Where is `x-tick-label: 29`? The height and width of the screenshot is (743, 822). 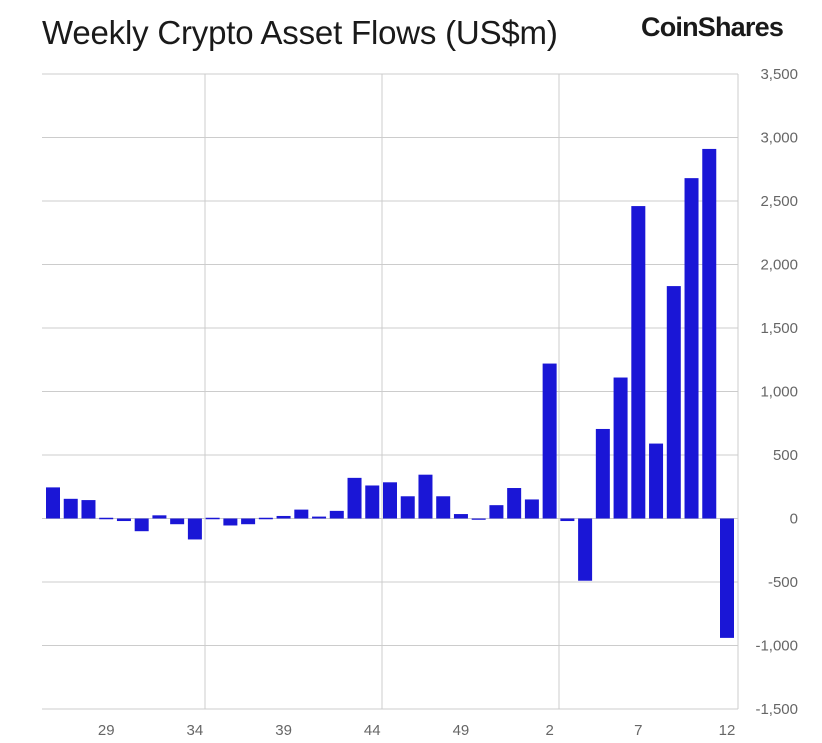
x-tick-label: 29 is located at coordinates (106, 730).